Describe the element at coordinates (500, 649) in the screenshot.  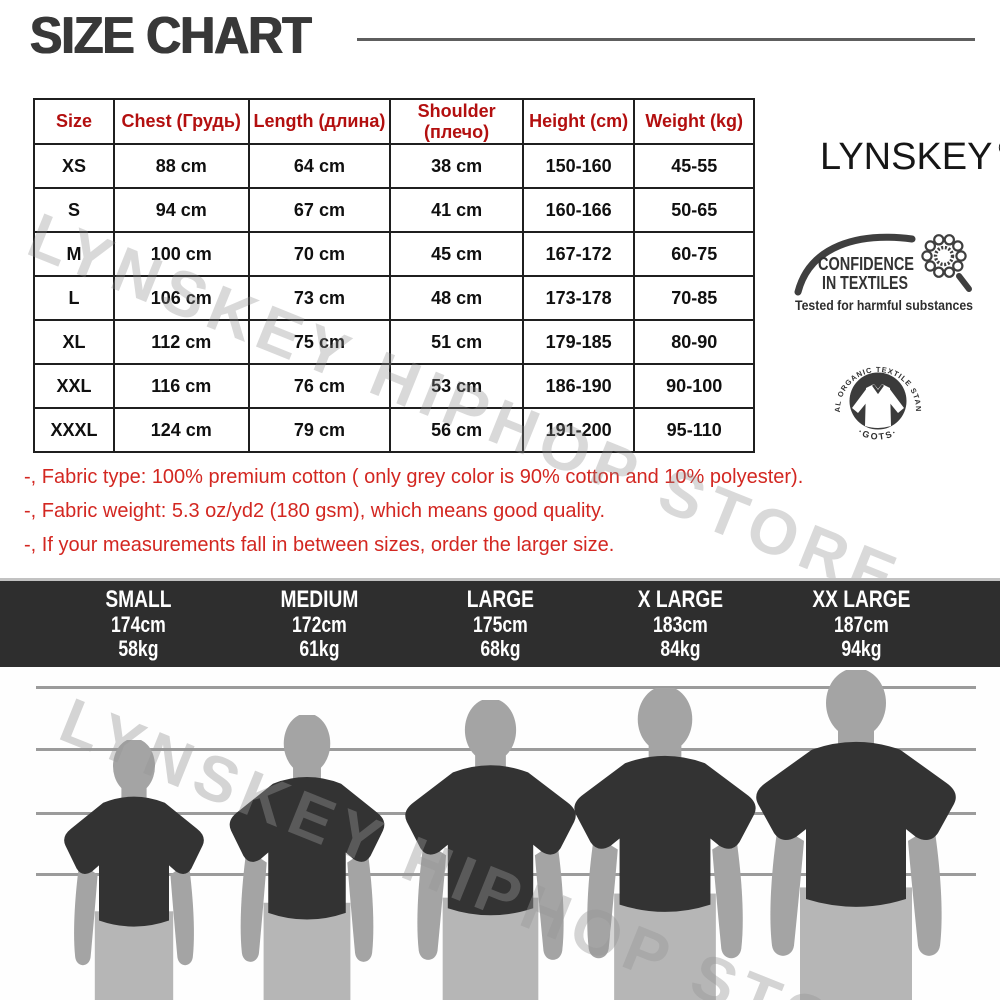
I see `size-guide-weight: 68kg` at that location.